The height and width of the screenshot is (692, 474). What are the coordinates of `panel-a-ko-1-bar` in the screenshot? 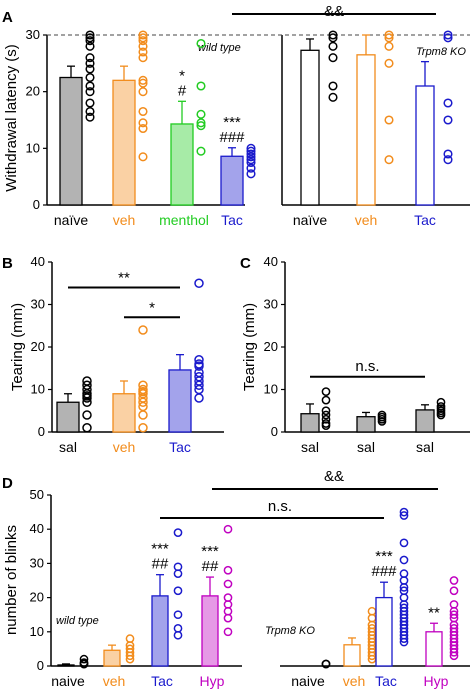 It's located at (366, 130).